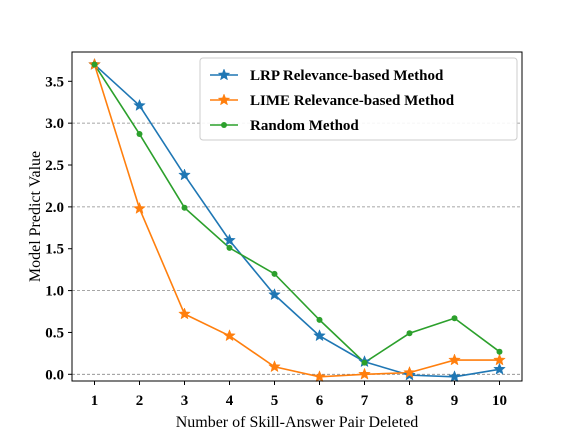 Image resolution: width=581 pixels, height=436 pixels. Describe the element at coordinates (297, 422) in the screenshot. I see `x-axis-title: Number of Skill-Answer Pair Deleted` at that location.